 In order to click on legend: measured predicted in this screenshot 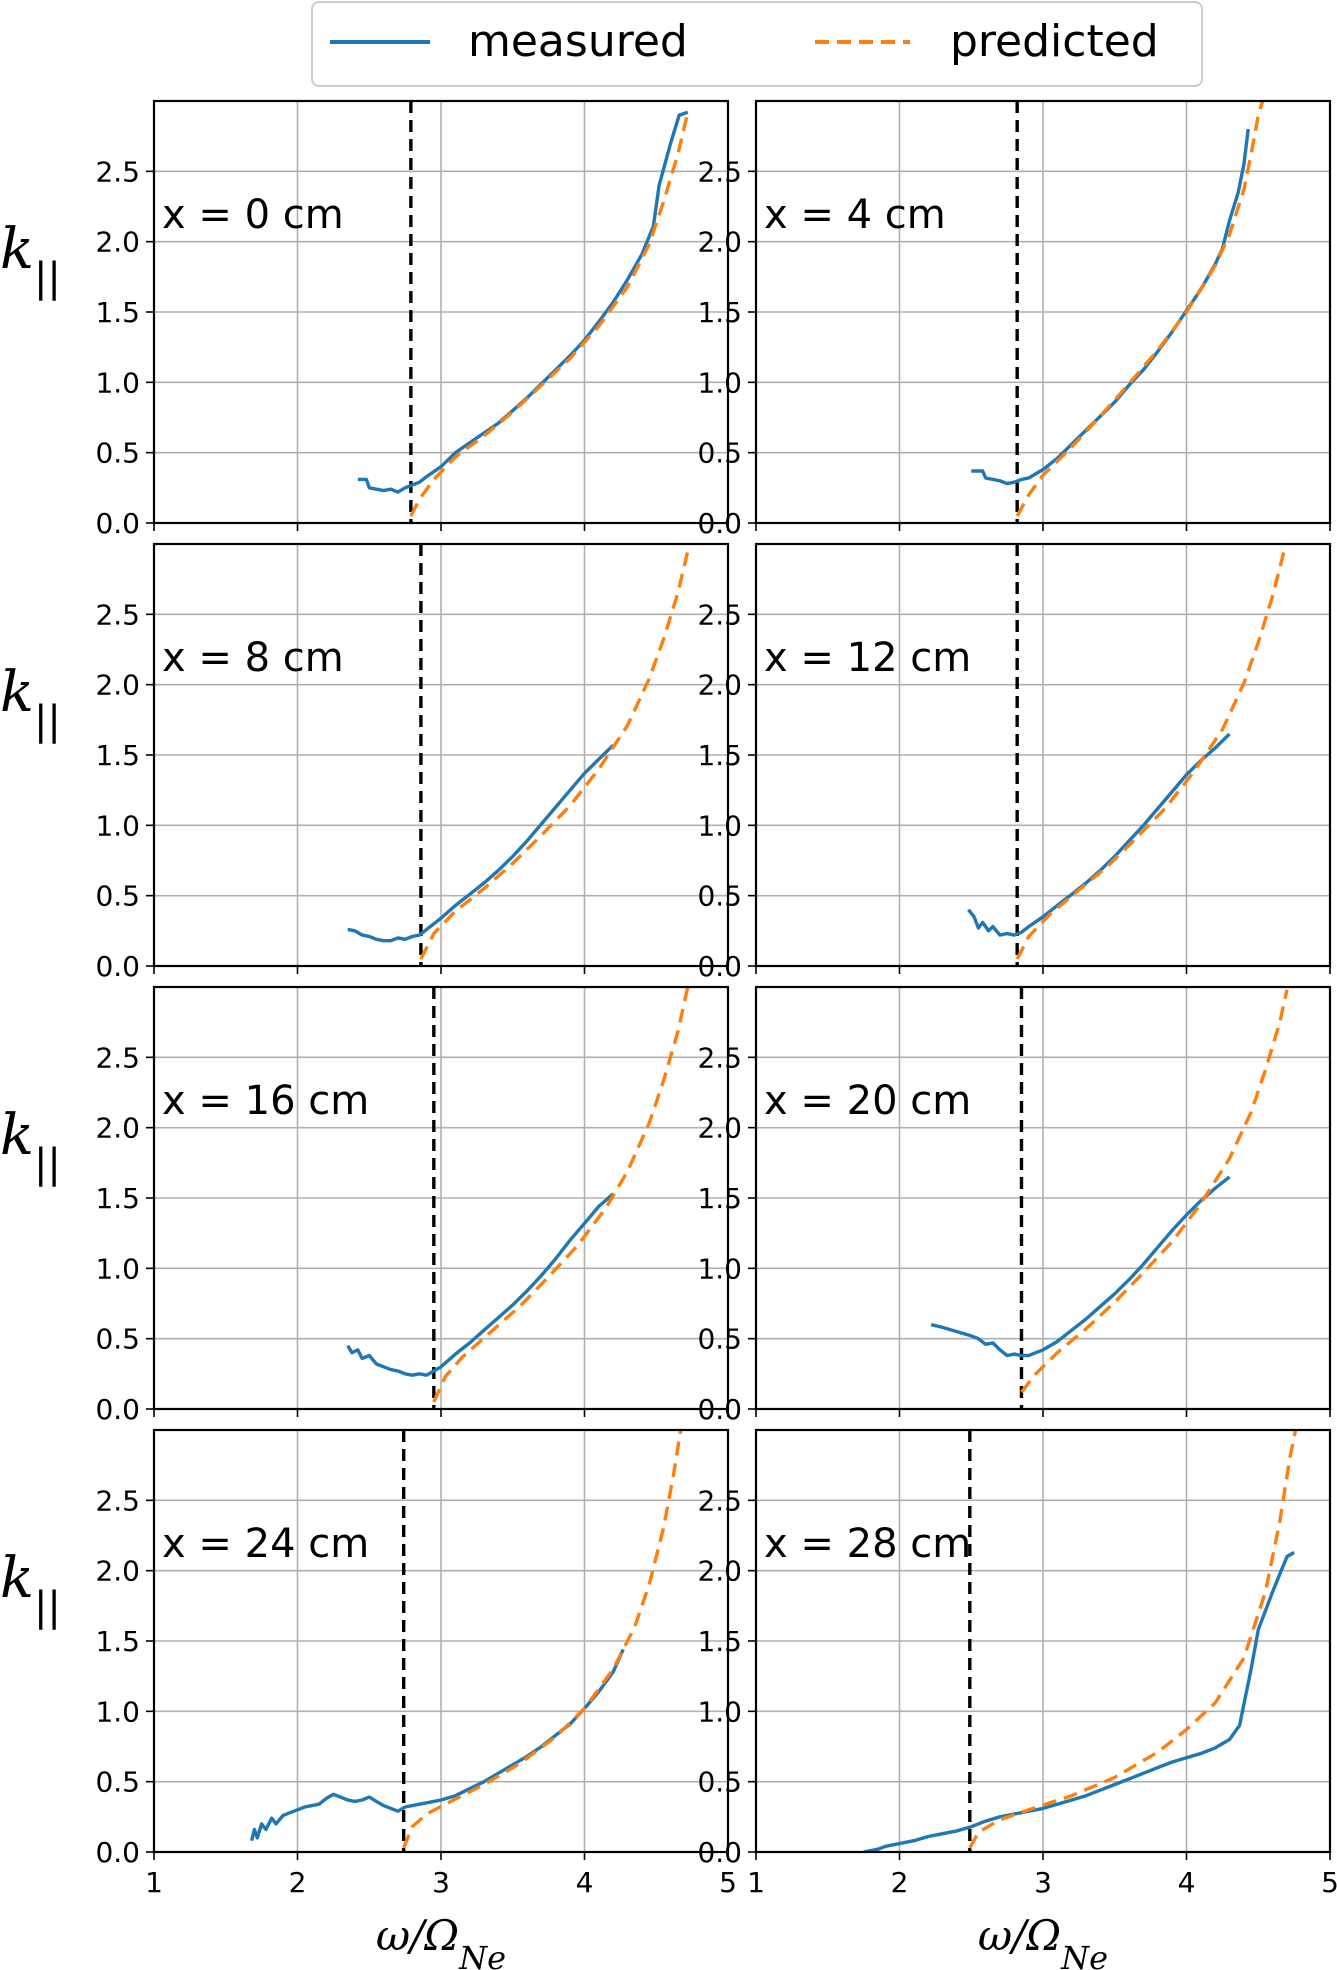, I will do `click(757, 44)`.